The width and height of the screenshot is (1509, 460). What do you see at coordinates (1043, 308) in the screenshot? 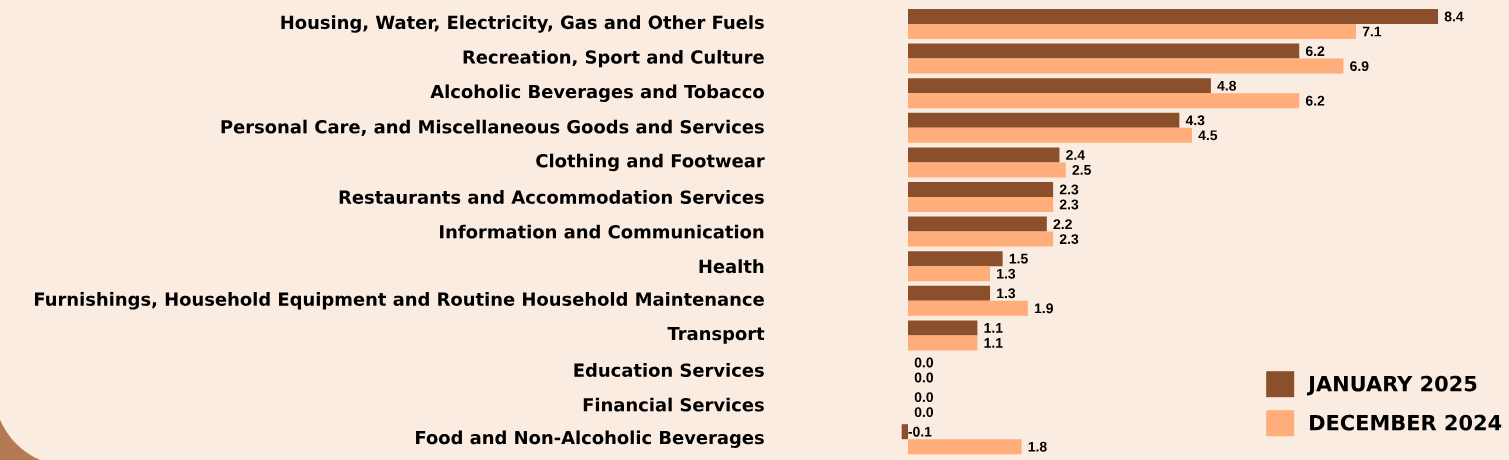
I see `data-label: 1.9` at bounding box center [1043, 308].